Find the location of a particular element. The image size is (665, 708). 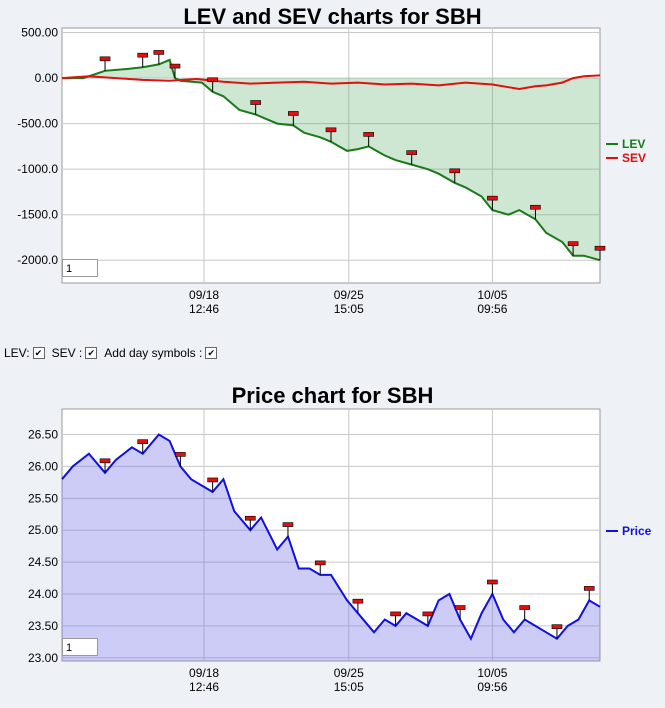

legend-label: LEV is located at coordinates (633, 144).